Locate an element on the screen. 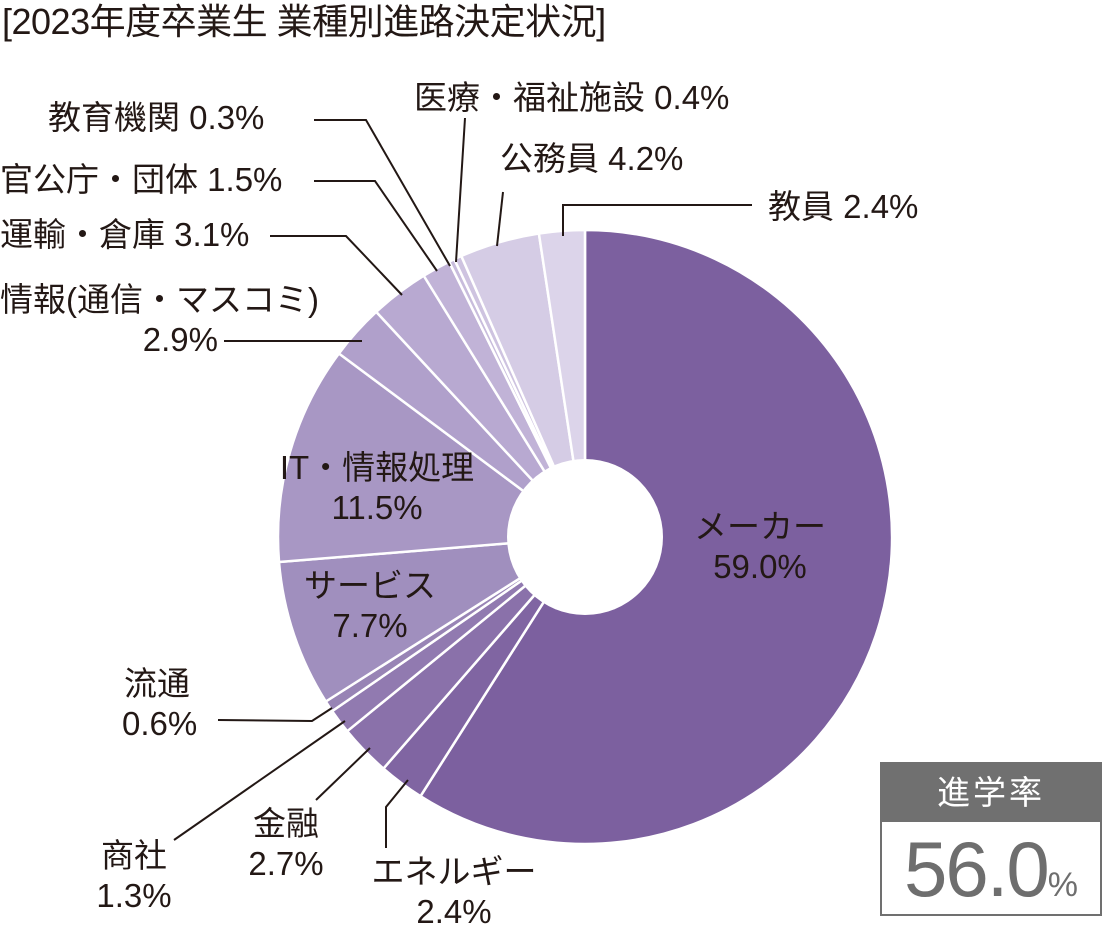 The height and width of the screenshot is (932, 1106). label-service-name: サービス is located at coordinates (370, 585).